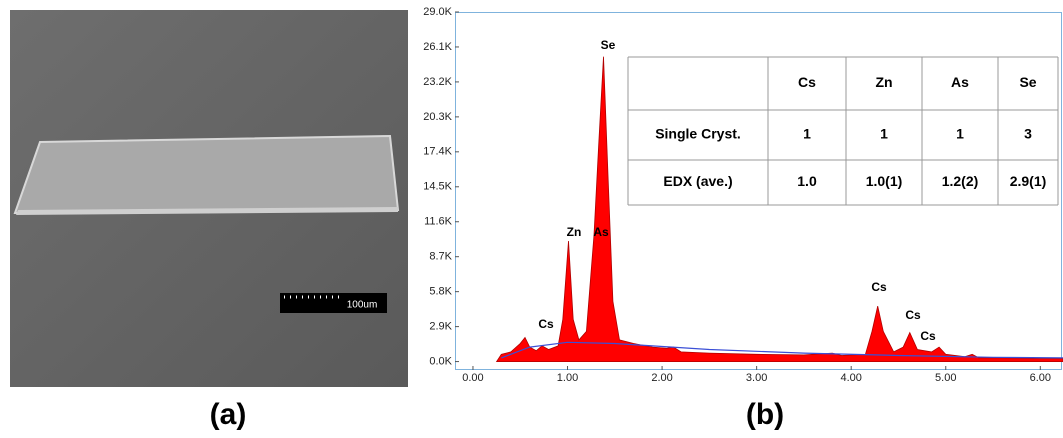 The height and width of the screenshot is (438, 1063). What do you see at coordinates (574, 232) in the screenshot?
I see `peak-label: Zn` at bounding box center [574, 232].